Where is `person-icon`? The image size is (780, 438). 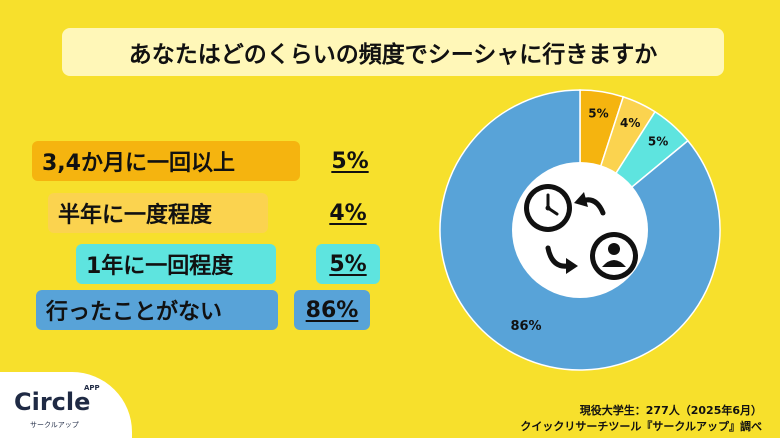 person-icon is located at coordinates (614, 256).